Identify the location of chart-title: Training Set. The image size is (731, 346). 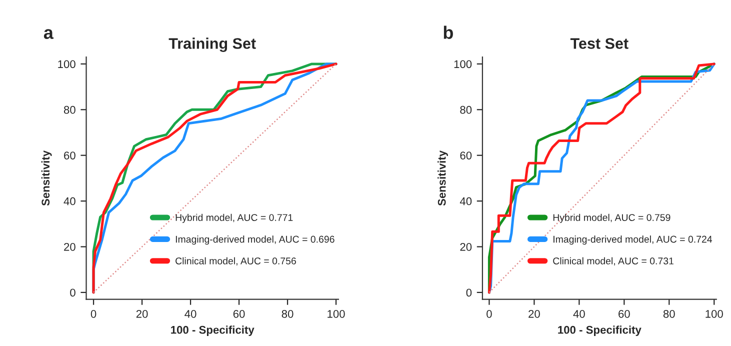
(212, 45).